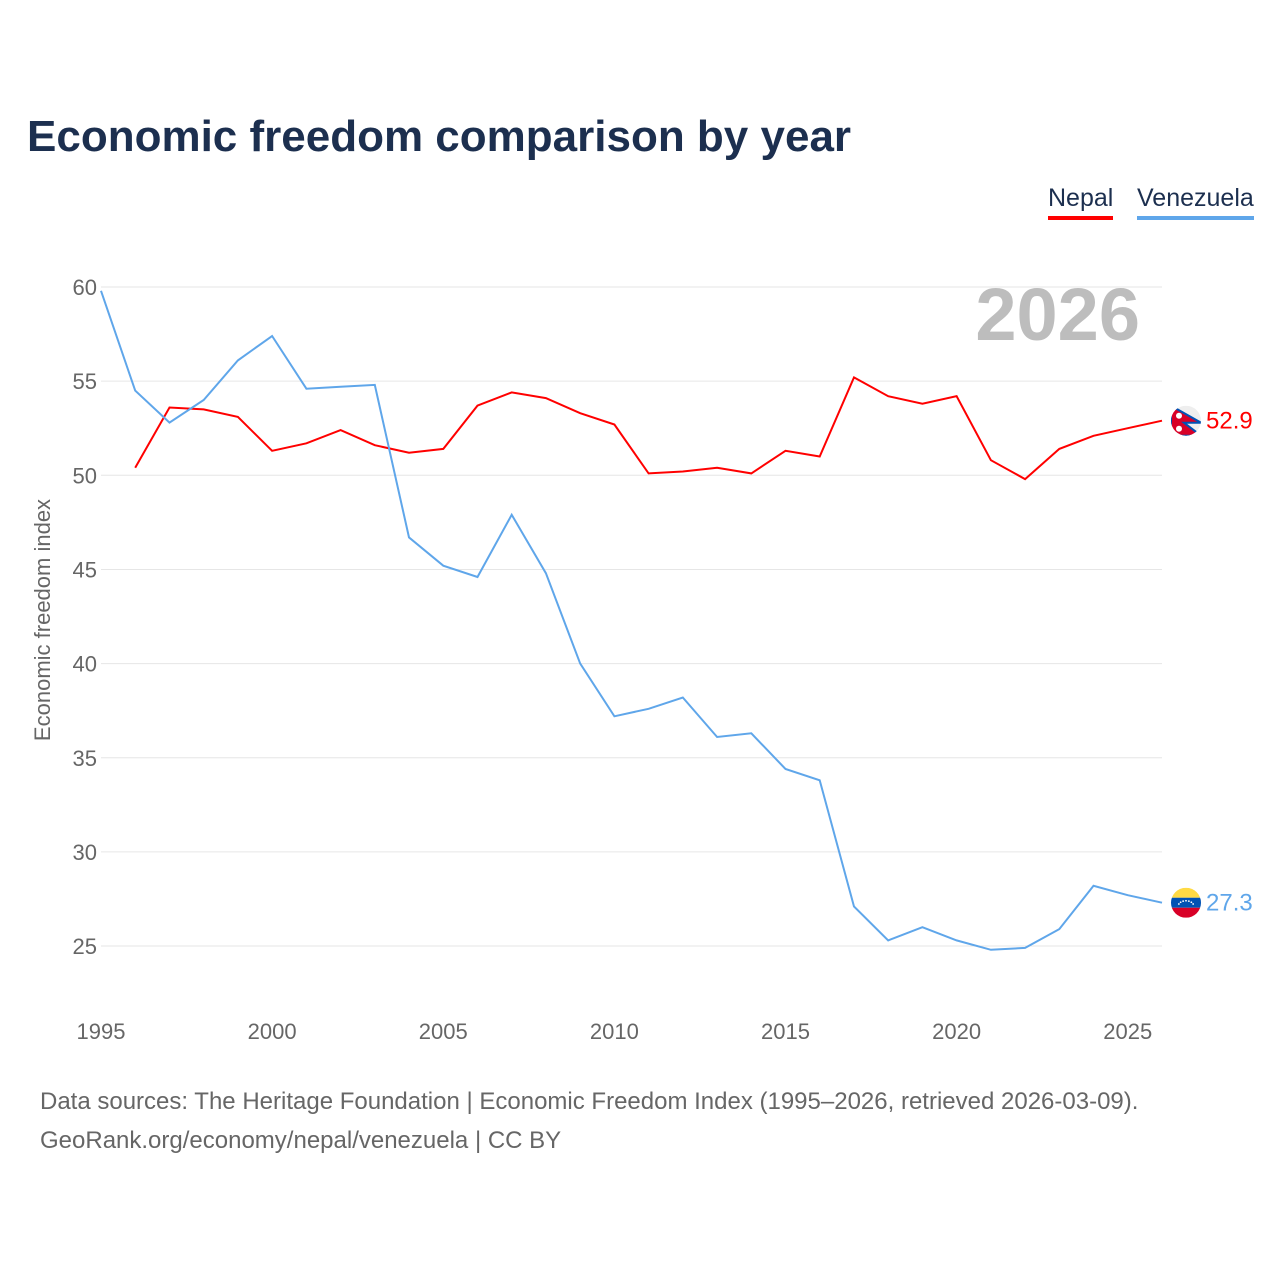  I want to click on year-watermark: 2026, so click(1057, 314).